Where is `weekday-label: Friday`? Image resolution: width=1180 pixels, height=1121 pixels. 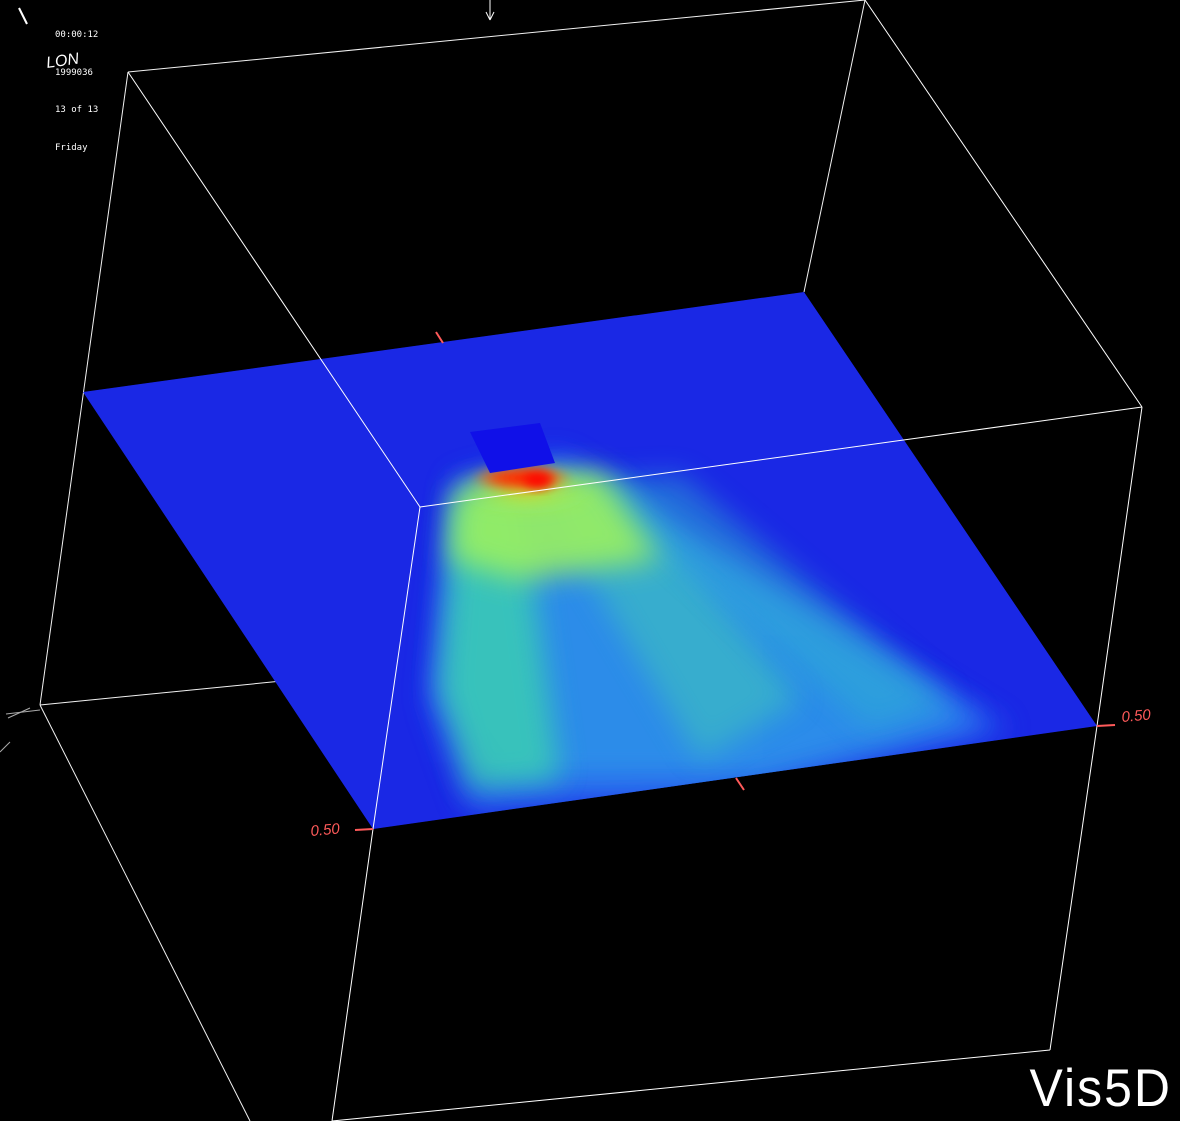
weekday-label: Friday is located at coordinates (71, 147).